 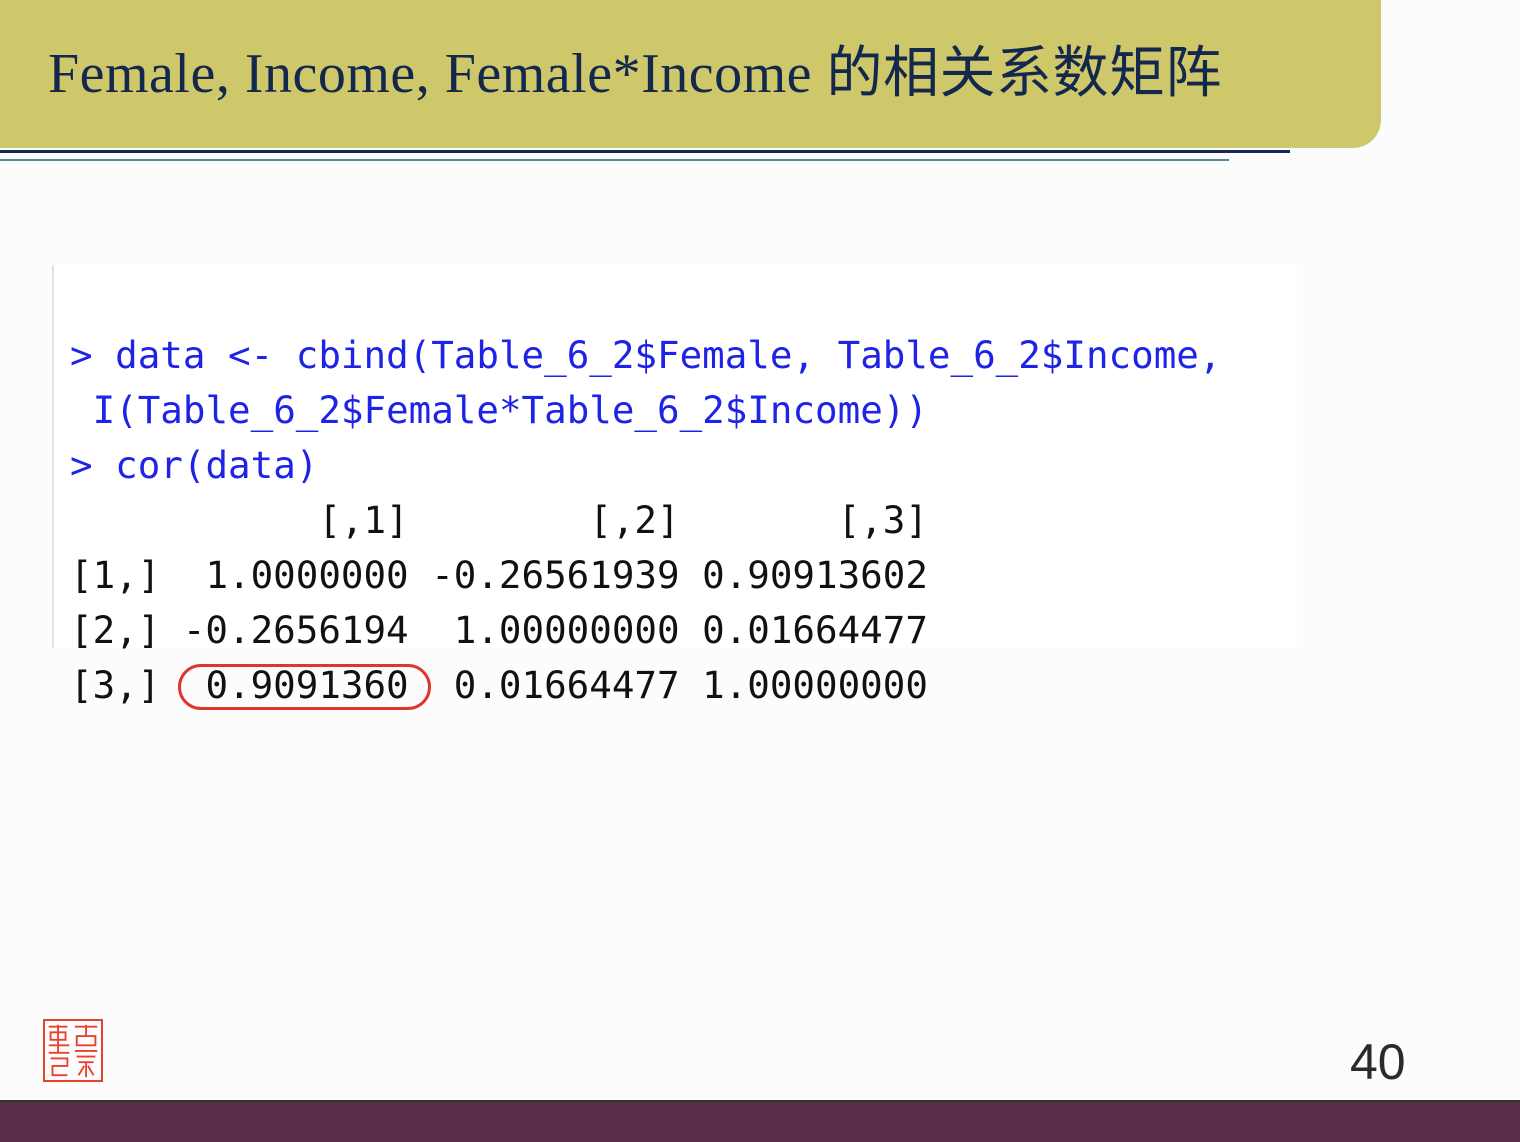 What do you see at coordinates (115, 685) in the screenshot?
I see `row-label: [3,]` at bounding box center [115, 685].